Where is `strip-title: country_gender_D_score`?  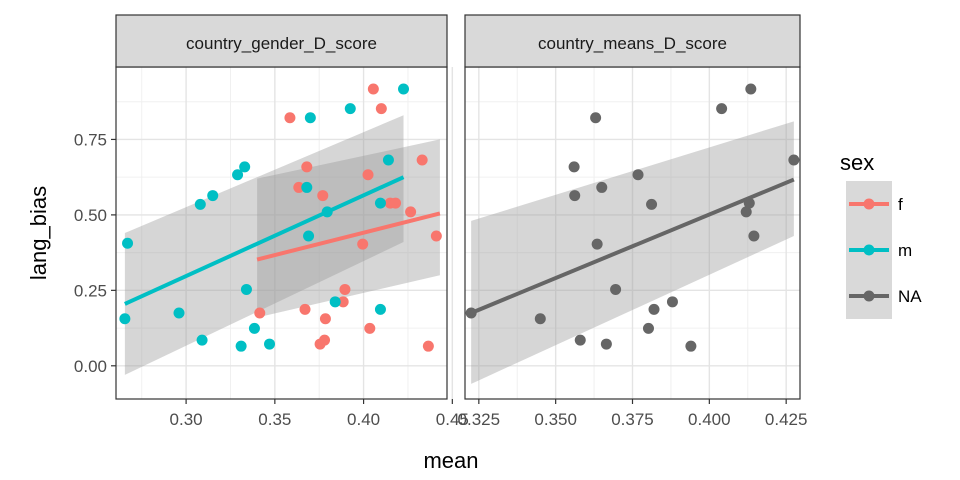
strip-title: country_gender_D_score is located at coordinates (281, 43).